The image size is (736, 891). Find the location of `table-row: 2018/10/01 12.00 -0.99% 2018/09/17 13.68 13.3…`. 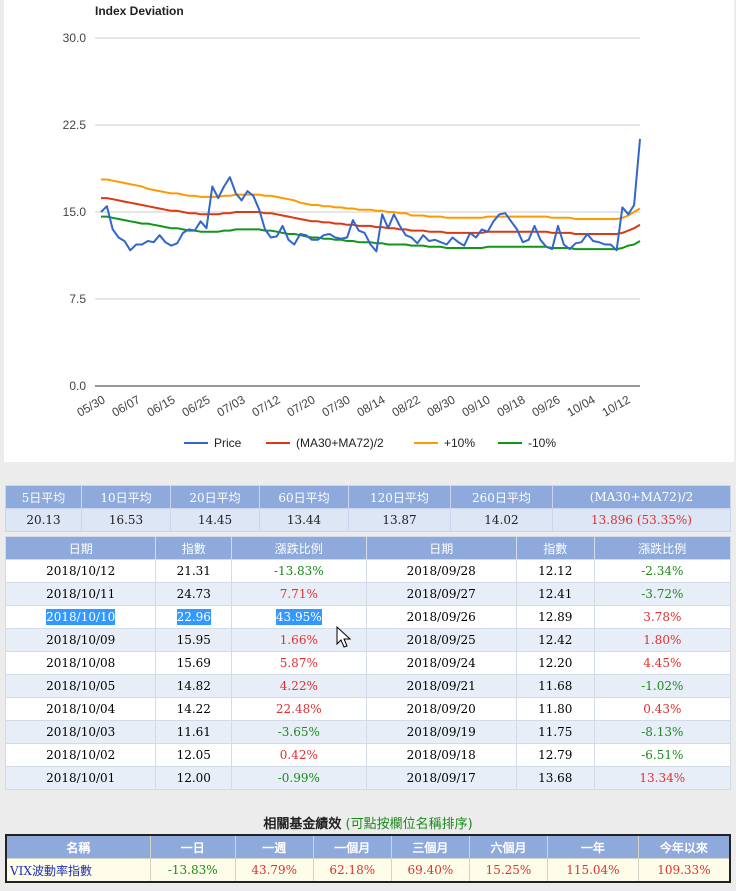

table-row: 2018/10/01 12.00 -0.99% 2018/09/17 13.68 13.3… is located at coordinates (368, 778).